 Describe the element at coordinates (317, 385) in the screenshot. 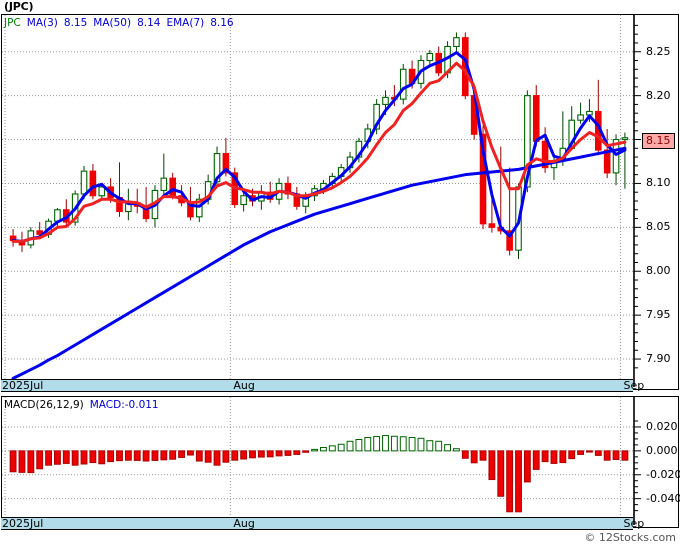

I see `price-date-axis` at that location.